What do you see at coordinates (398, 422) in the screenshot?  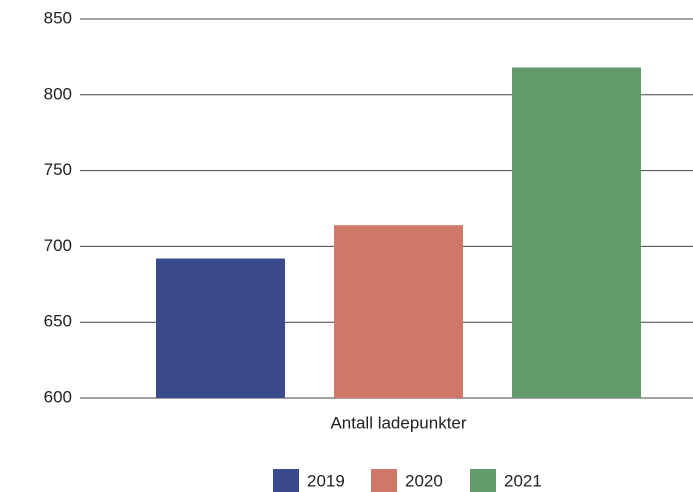 I see `x-tick-label: Antall ladepunkter` at bounding box center [398, 422].